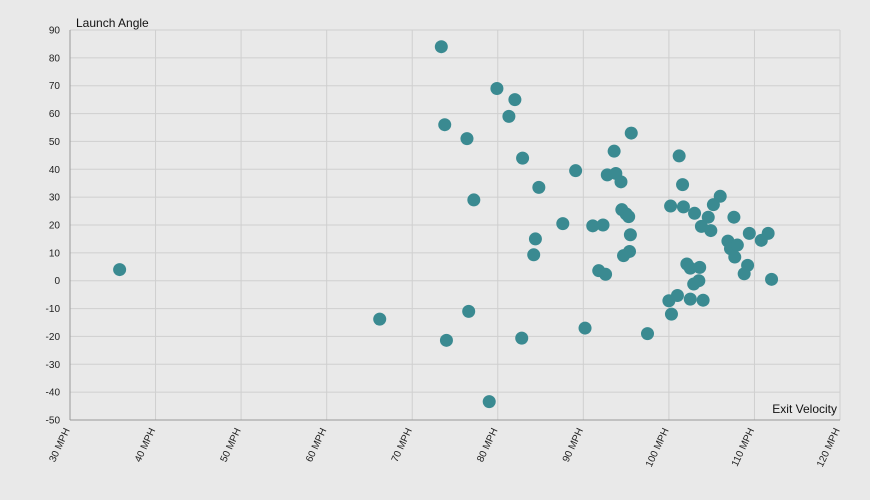 This screenshot has width=870, height=500. What do you see at coordinates (55, 170) in the screenshot?
I see `y-tick-label: 40` at bounding box center [55, 170].